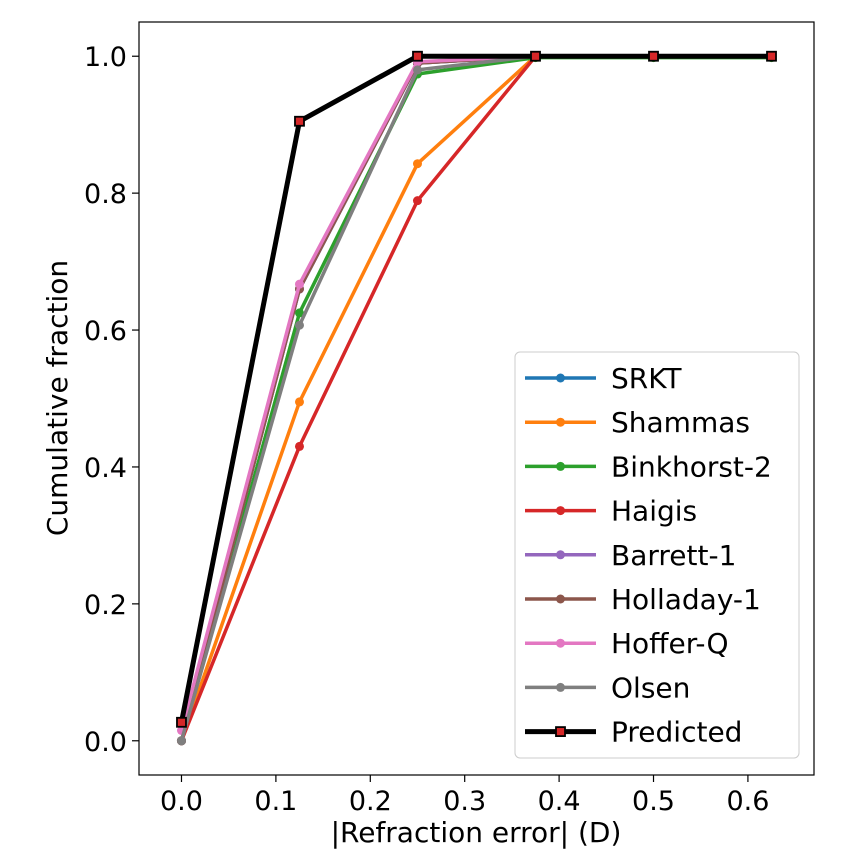  I want to click on y-tick-label: 1.0, so click(105, 57).